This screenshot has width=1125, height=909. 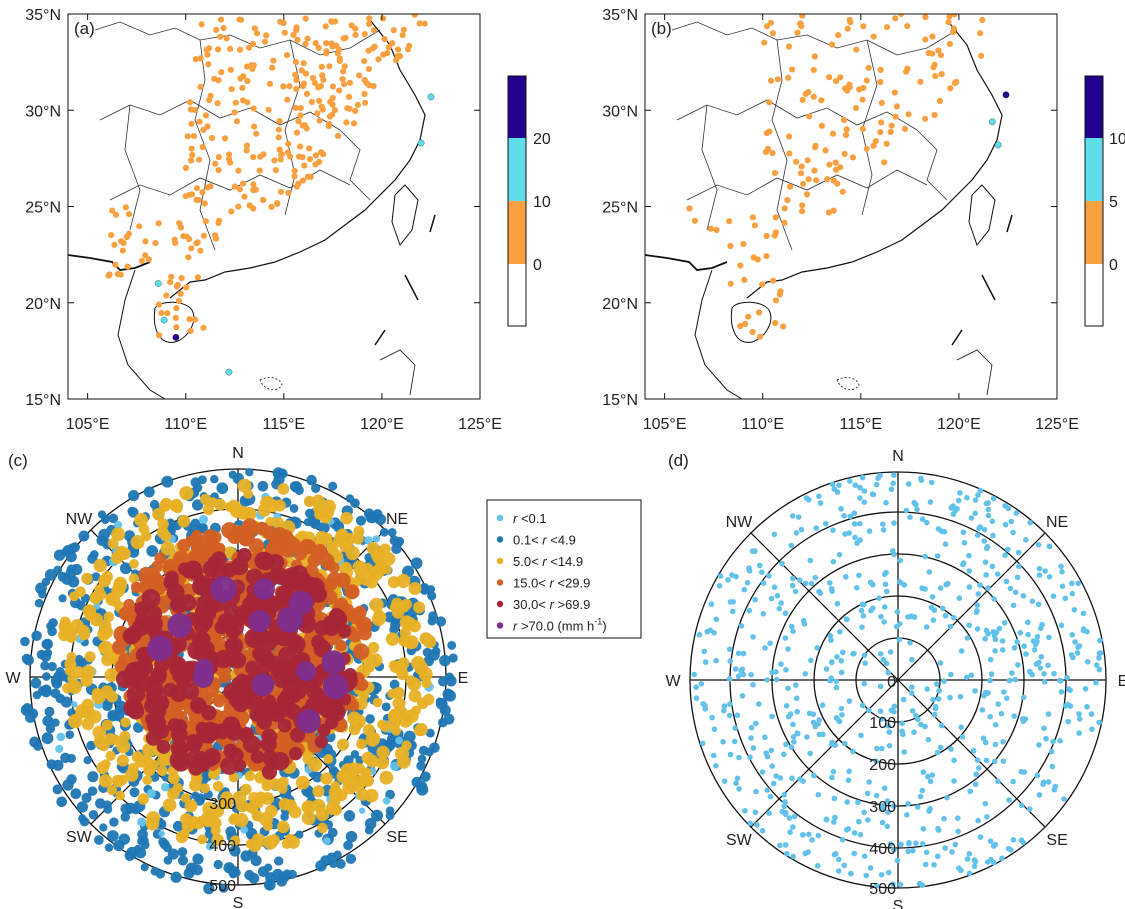 What do you see at coordinates (1094, 295) in the screenshot?
I see `colorbar-b-bin-bottom` at bounding box center [1094, 295].